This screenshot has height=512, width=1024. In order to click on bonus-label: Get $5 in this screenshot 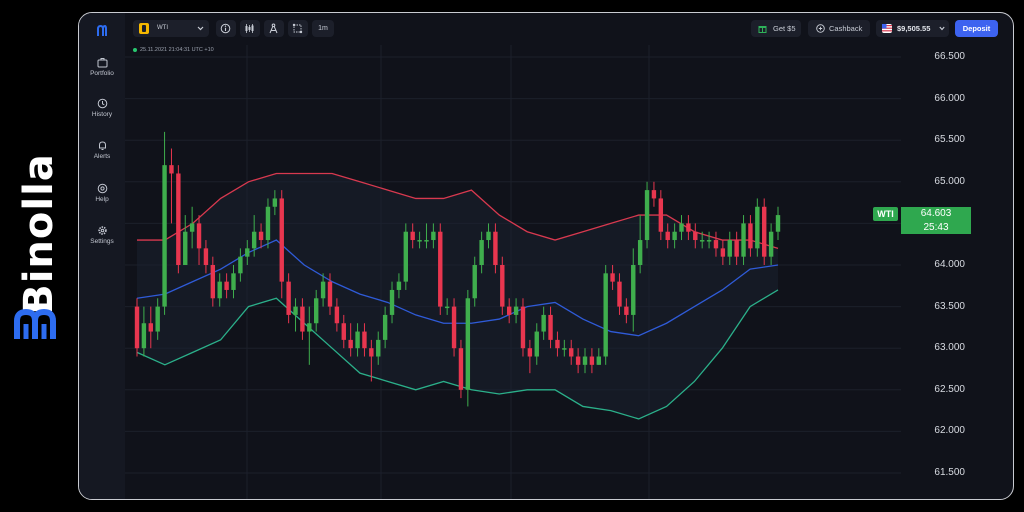, I will do `click(784, 28)`.